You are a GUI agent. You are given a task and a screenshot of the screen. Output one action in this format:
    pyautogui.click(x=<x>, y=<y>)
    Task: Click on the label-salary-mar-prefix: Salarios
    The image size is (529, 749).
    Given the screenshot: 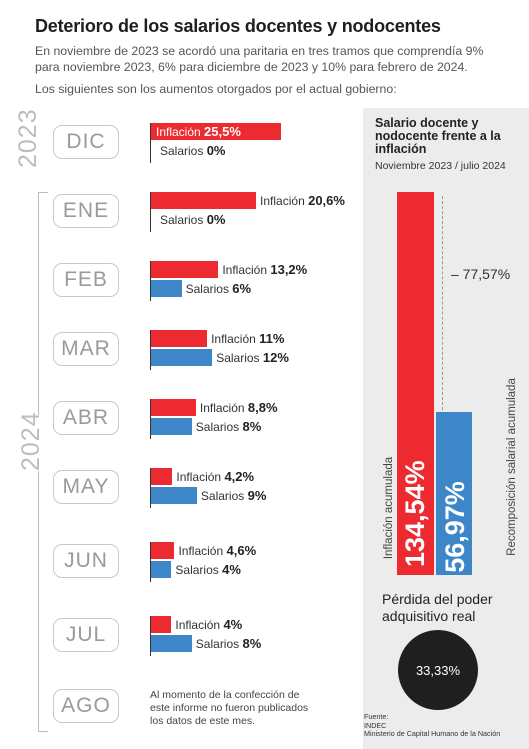 What is the action you would take?
    pyautogui.click(x=238, y=358)
    